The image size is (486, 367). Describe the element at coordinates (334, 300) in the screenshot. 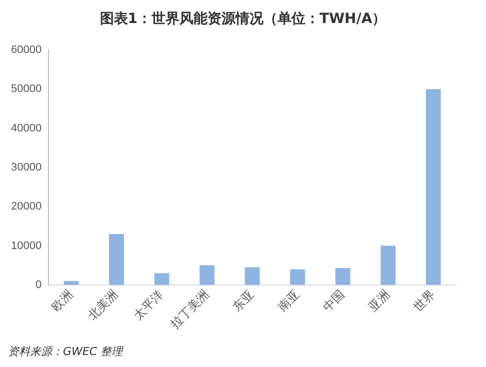

I see `x-tick-label: 中国` at that location.